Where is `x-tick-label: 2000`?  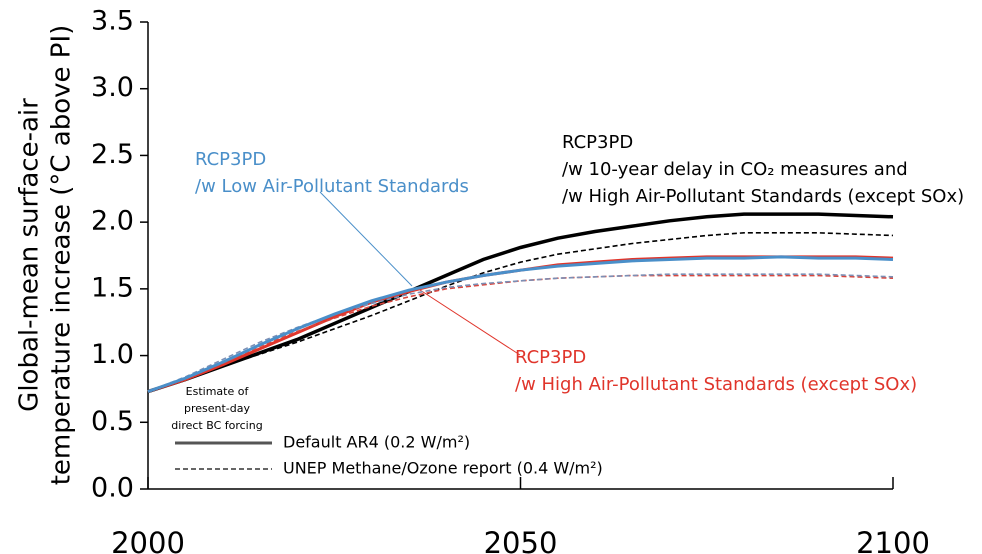
x-tick-label: 2000 is located at coordinates (148, 540).